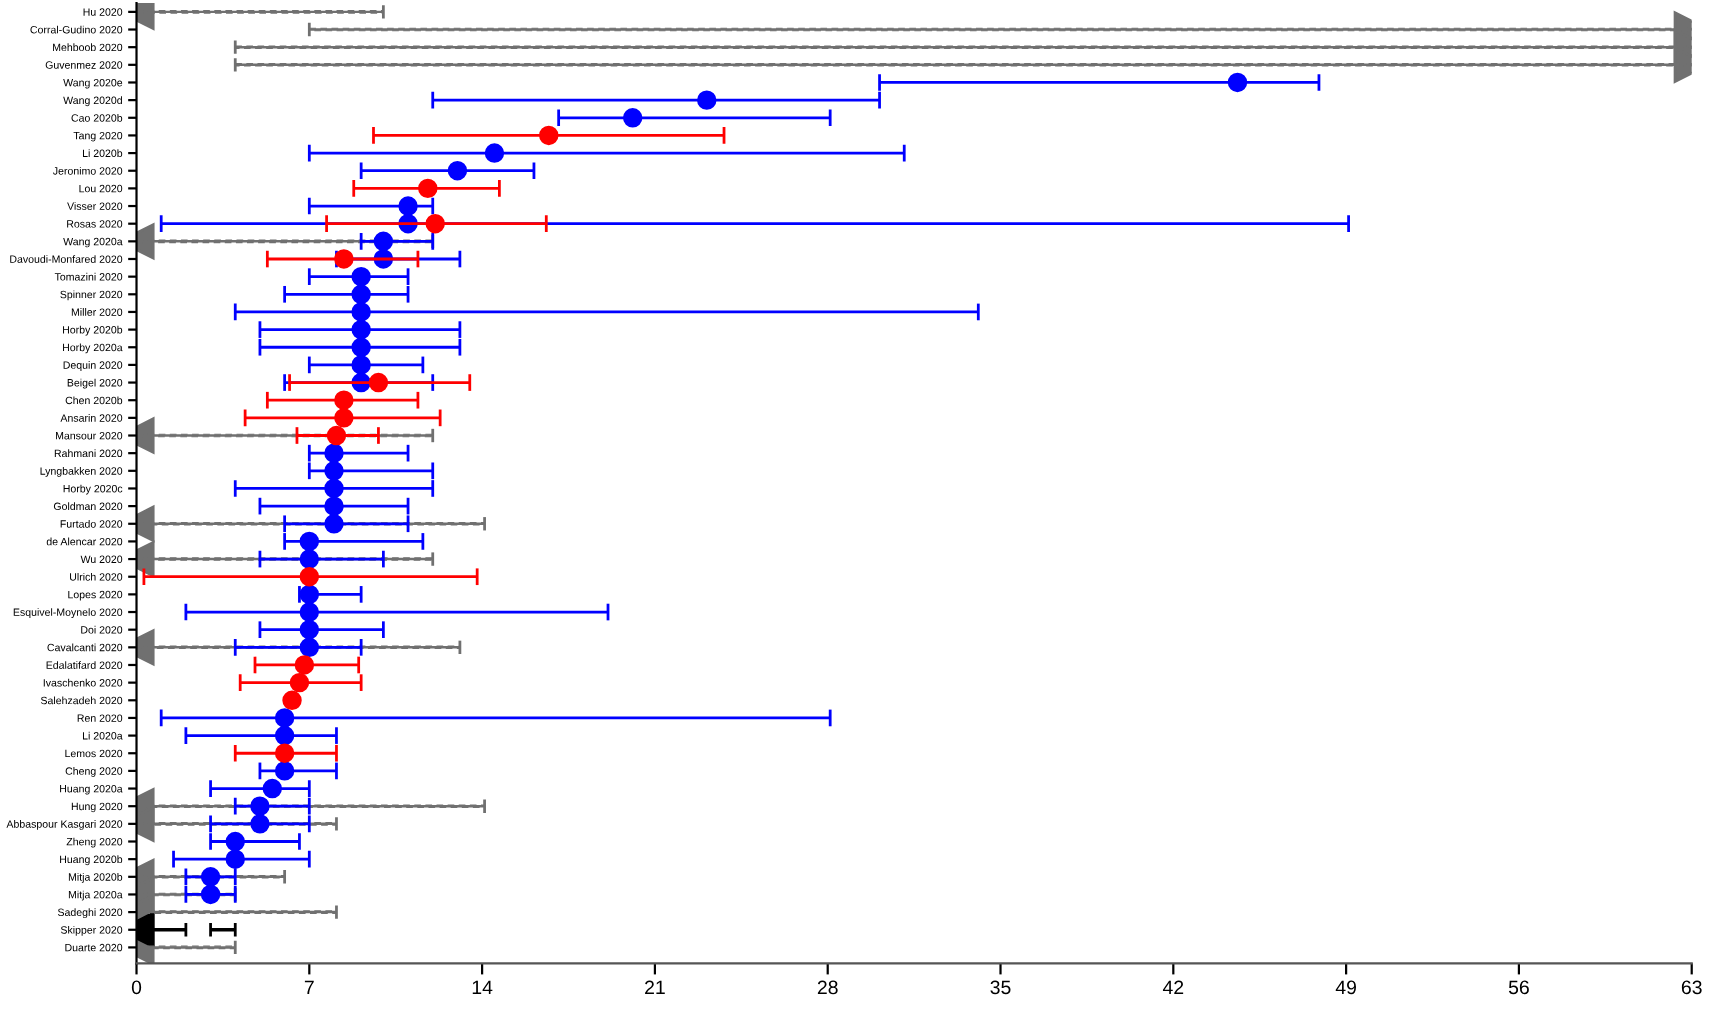  I want to click on x-tick-label: 0, so click(136, 987).